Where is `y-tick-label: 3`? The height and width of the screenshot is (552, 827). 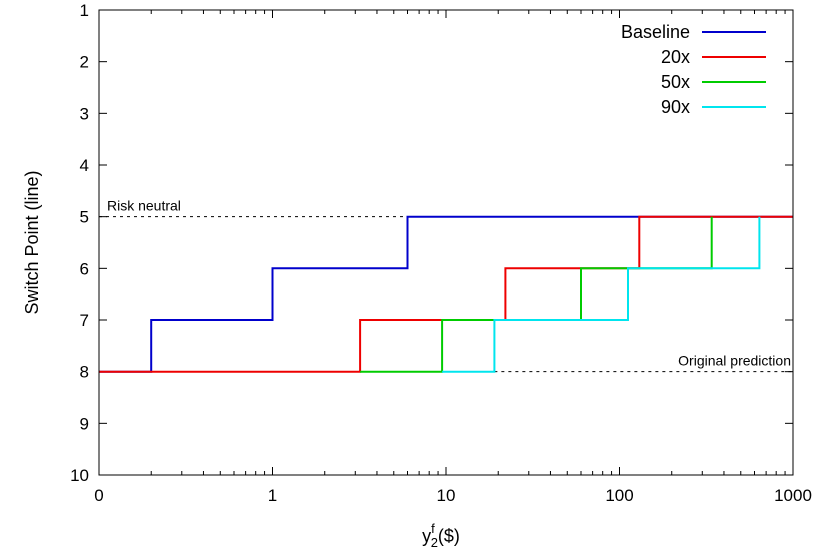
y-tick-label: 3 is located at coordinates (84, 113).